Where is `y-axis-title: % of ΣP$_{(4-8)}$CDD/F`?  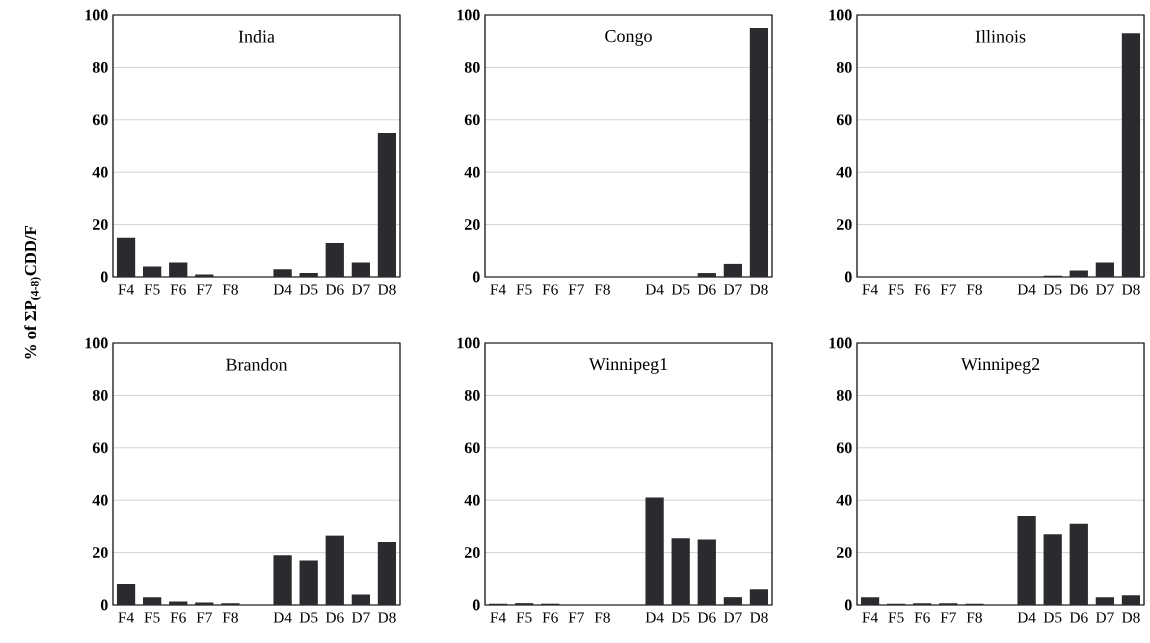
y-axis-title: % of ΣP$_{(4-8)}$CDD/F is located at coordinates (33, 292).